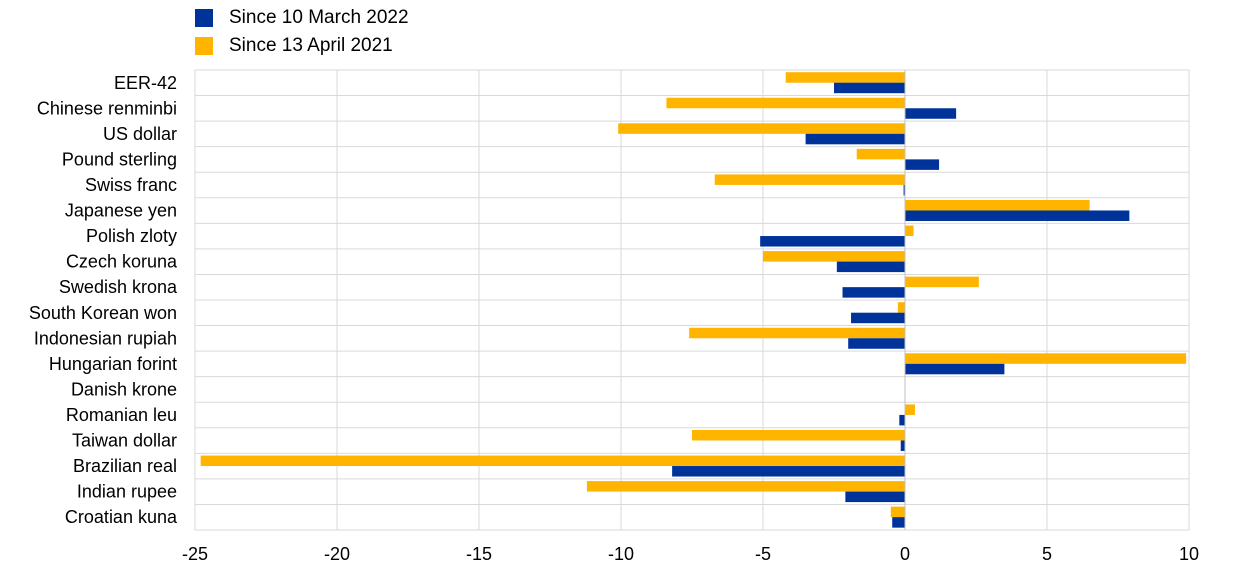  I want to click on x-tick-label: 0, so click(905, 554).